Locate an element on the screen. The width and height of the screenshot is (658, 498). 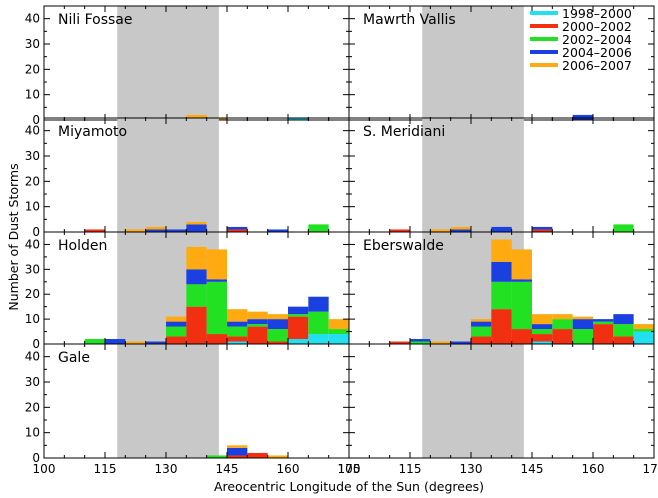
x-tick-label: 115 is located at coordinates (410, 469).